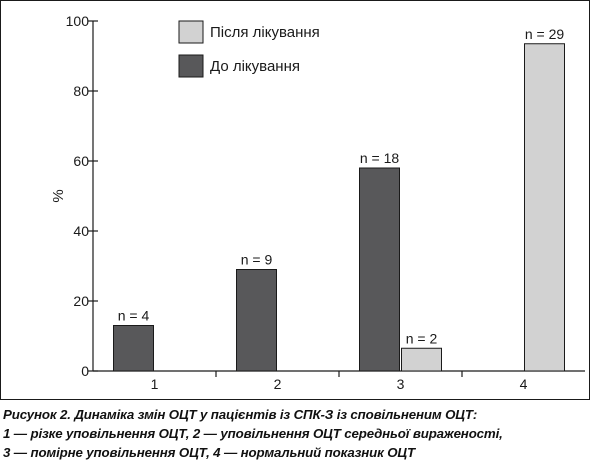 This screenshot has width=590, height=464. What do you see at coordinates (422, 338) in the screenshot?
I see `bar-data-label: n = 2` at bounding box center [422, 338].